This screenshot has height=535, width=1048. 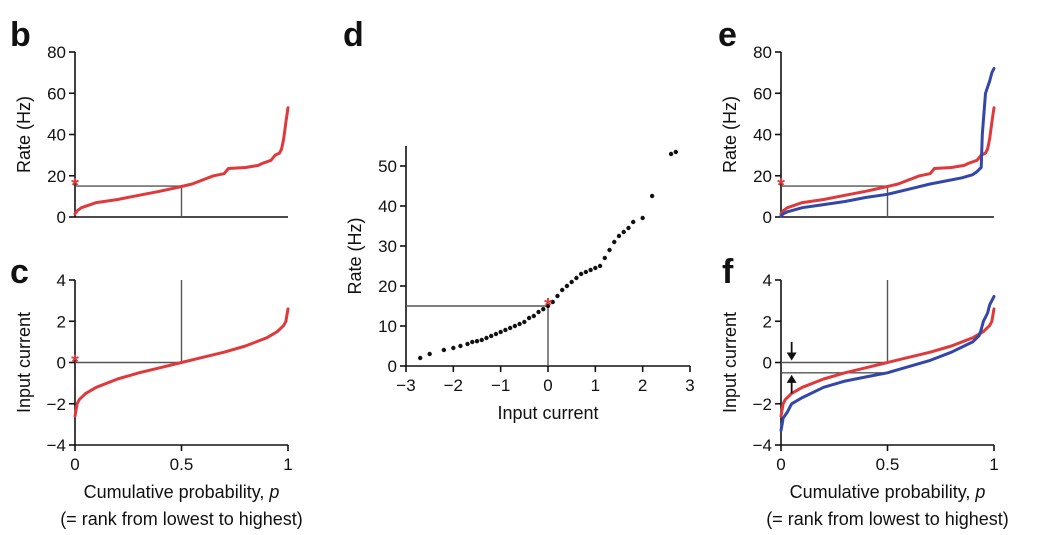 I want to click on panel-letter-d: d, so click(x=353, y=35).